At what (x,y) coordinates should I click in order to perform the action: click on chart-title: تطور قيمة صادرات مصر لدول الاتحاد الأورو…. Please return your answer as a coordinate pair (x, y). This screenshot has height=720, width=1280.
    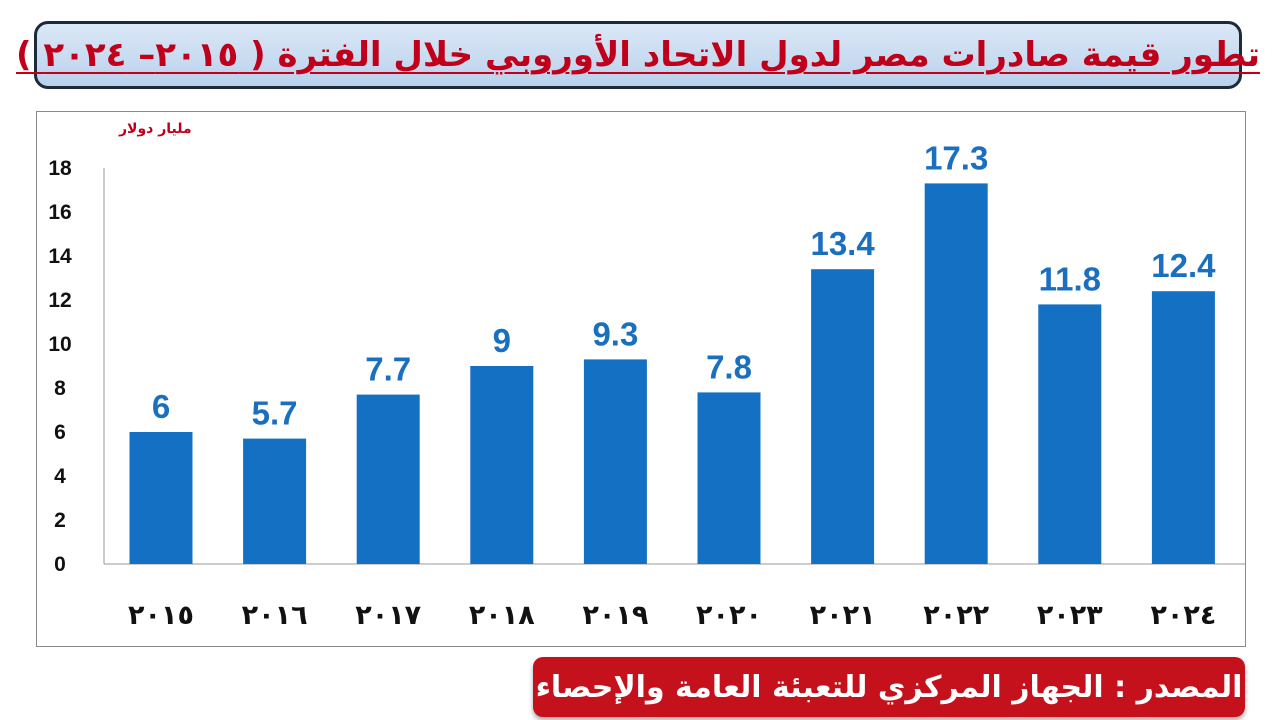
    Looking at the image, I should click on (638, 55).